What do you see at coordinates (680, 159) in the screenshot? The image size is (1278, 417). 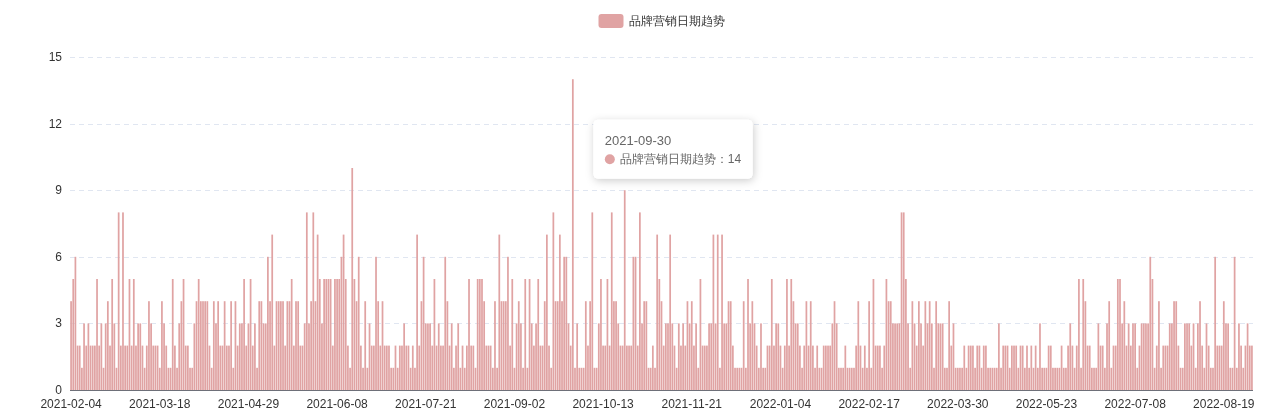 I see `annotation: 品牌营销日期趋势：14` at bounding box center [680, 159].